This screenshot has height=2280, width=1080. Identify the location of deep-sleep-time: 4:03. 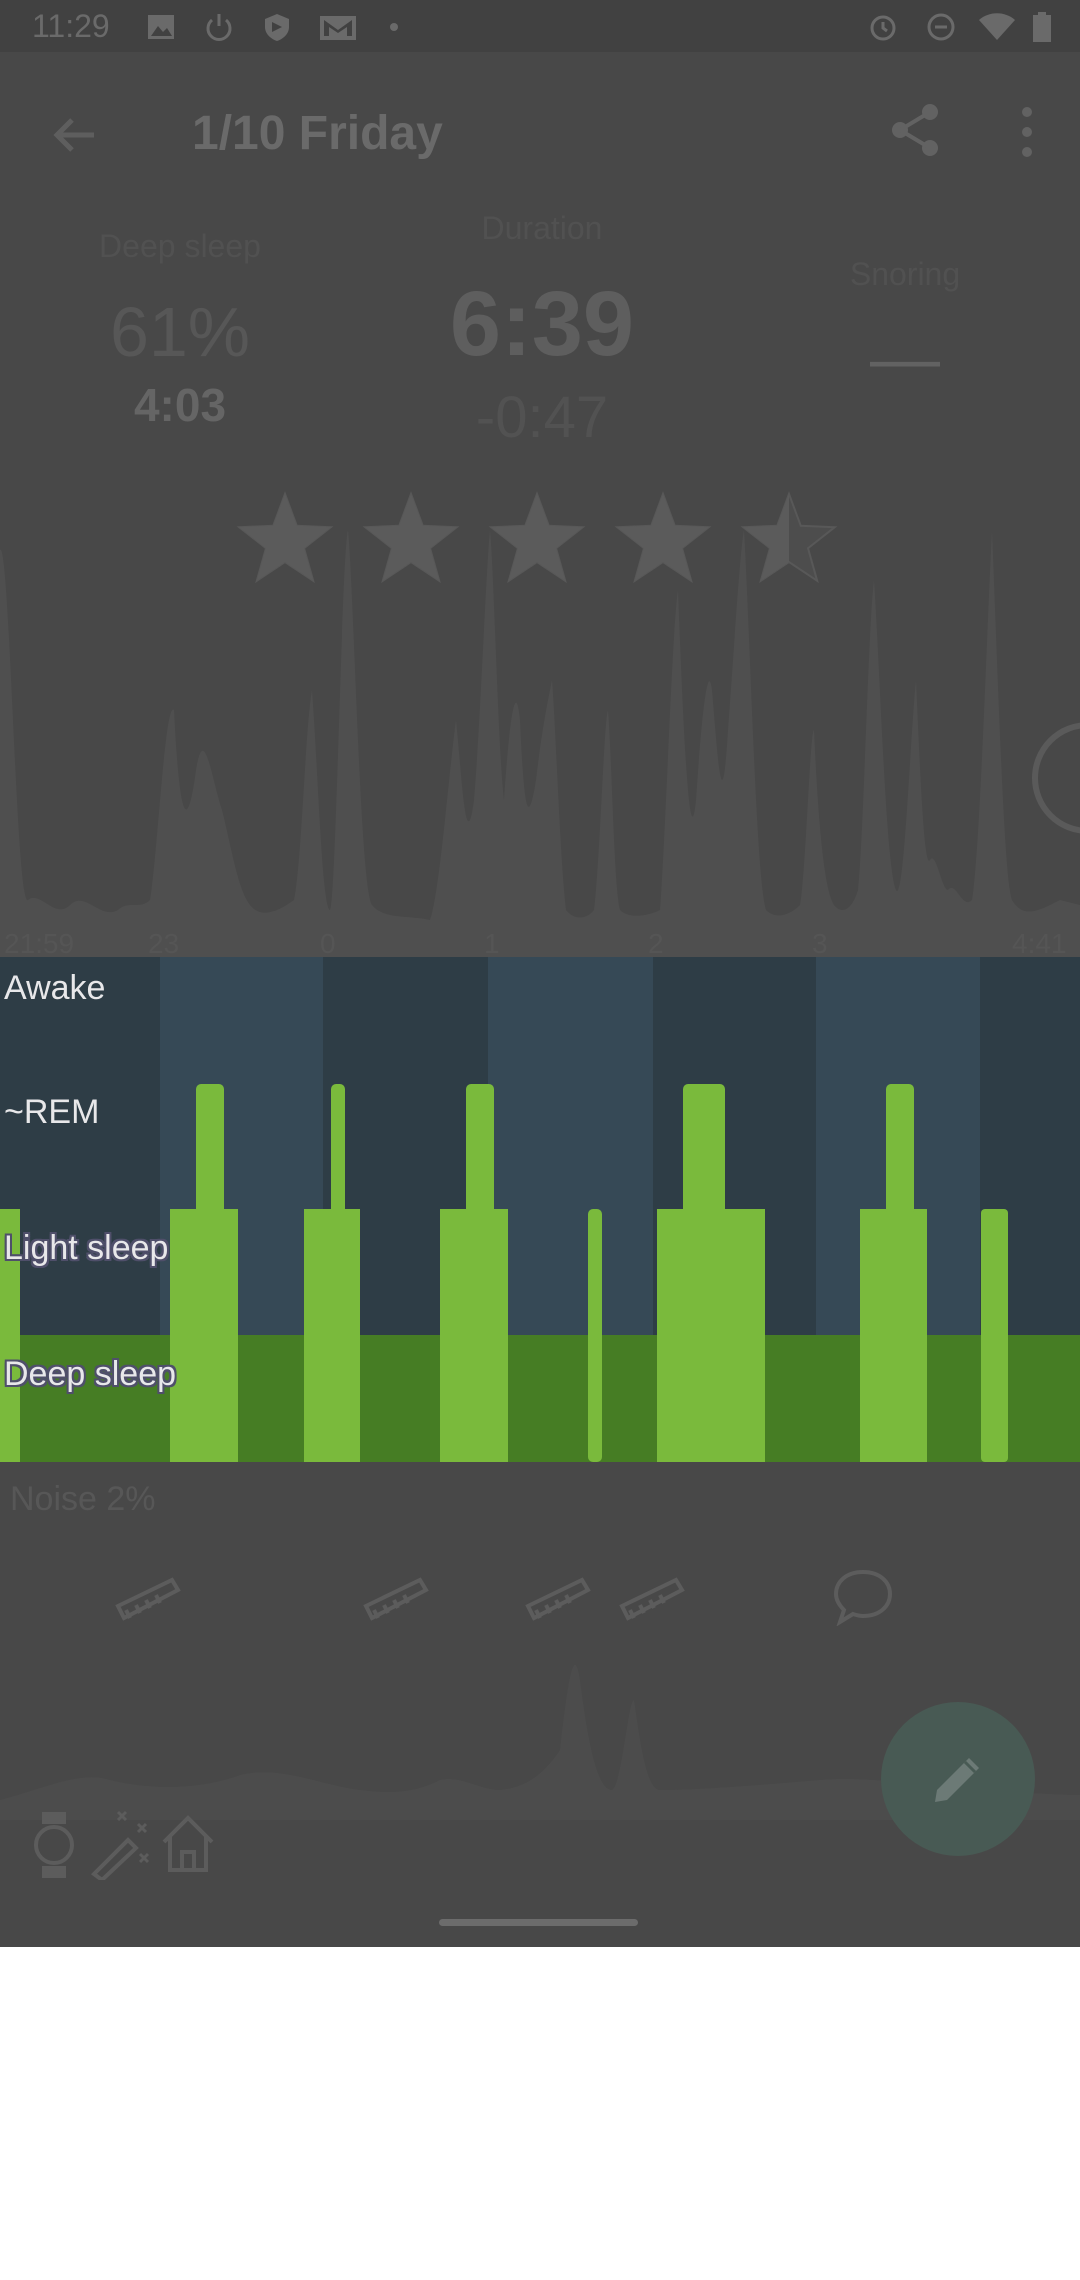
(180, 405).